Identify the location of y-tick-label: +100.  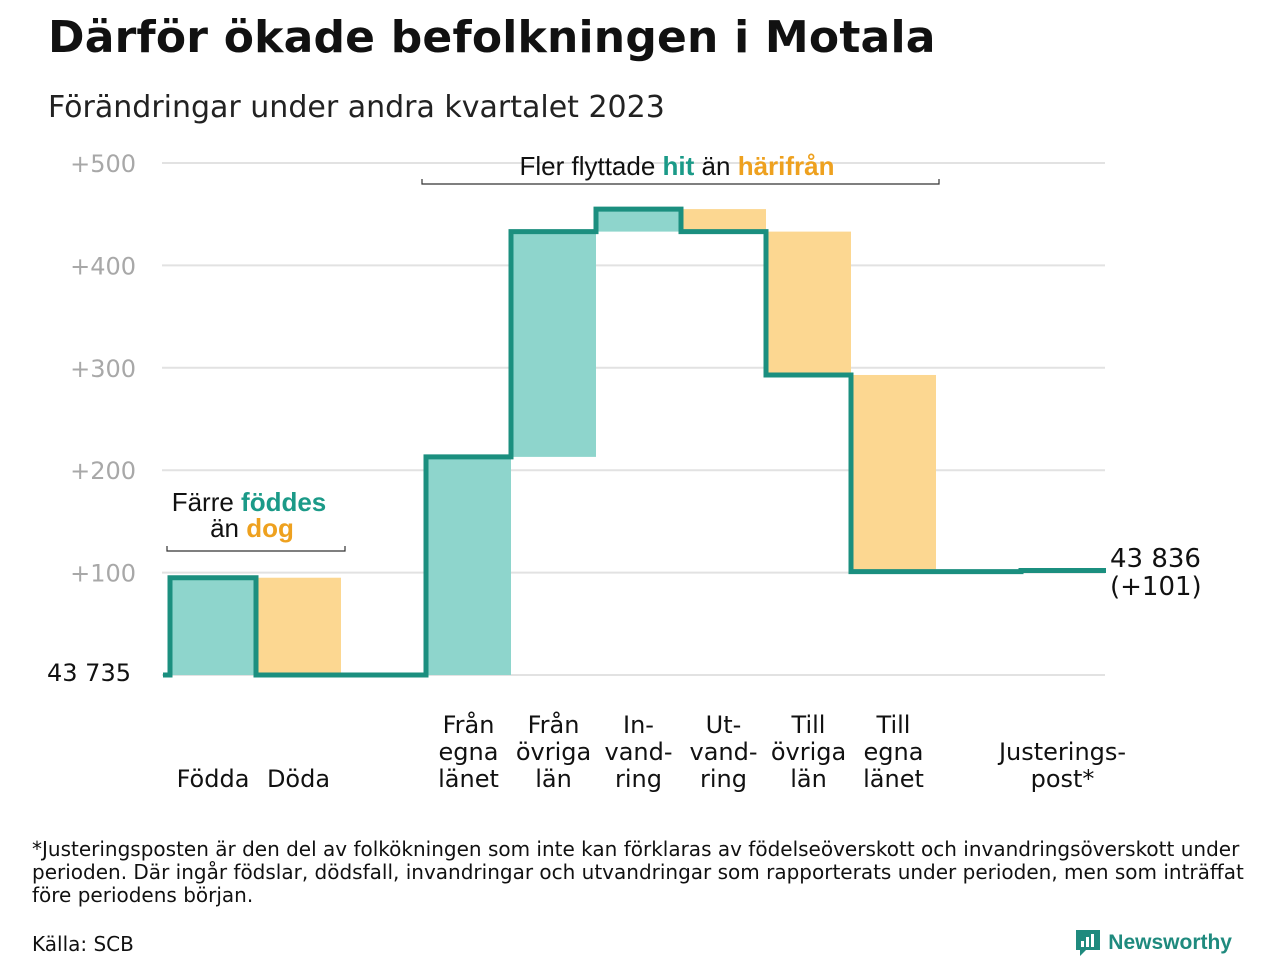
(103, 574).